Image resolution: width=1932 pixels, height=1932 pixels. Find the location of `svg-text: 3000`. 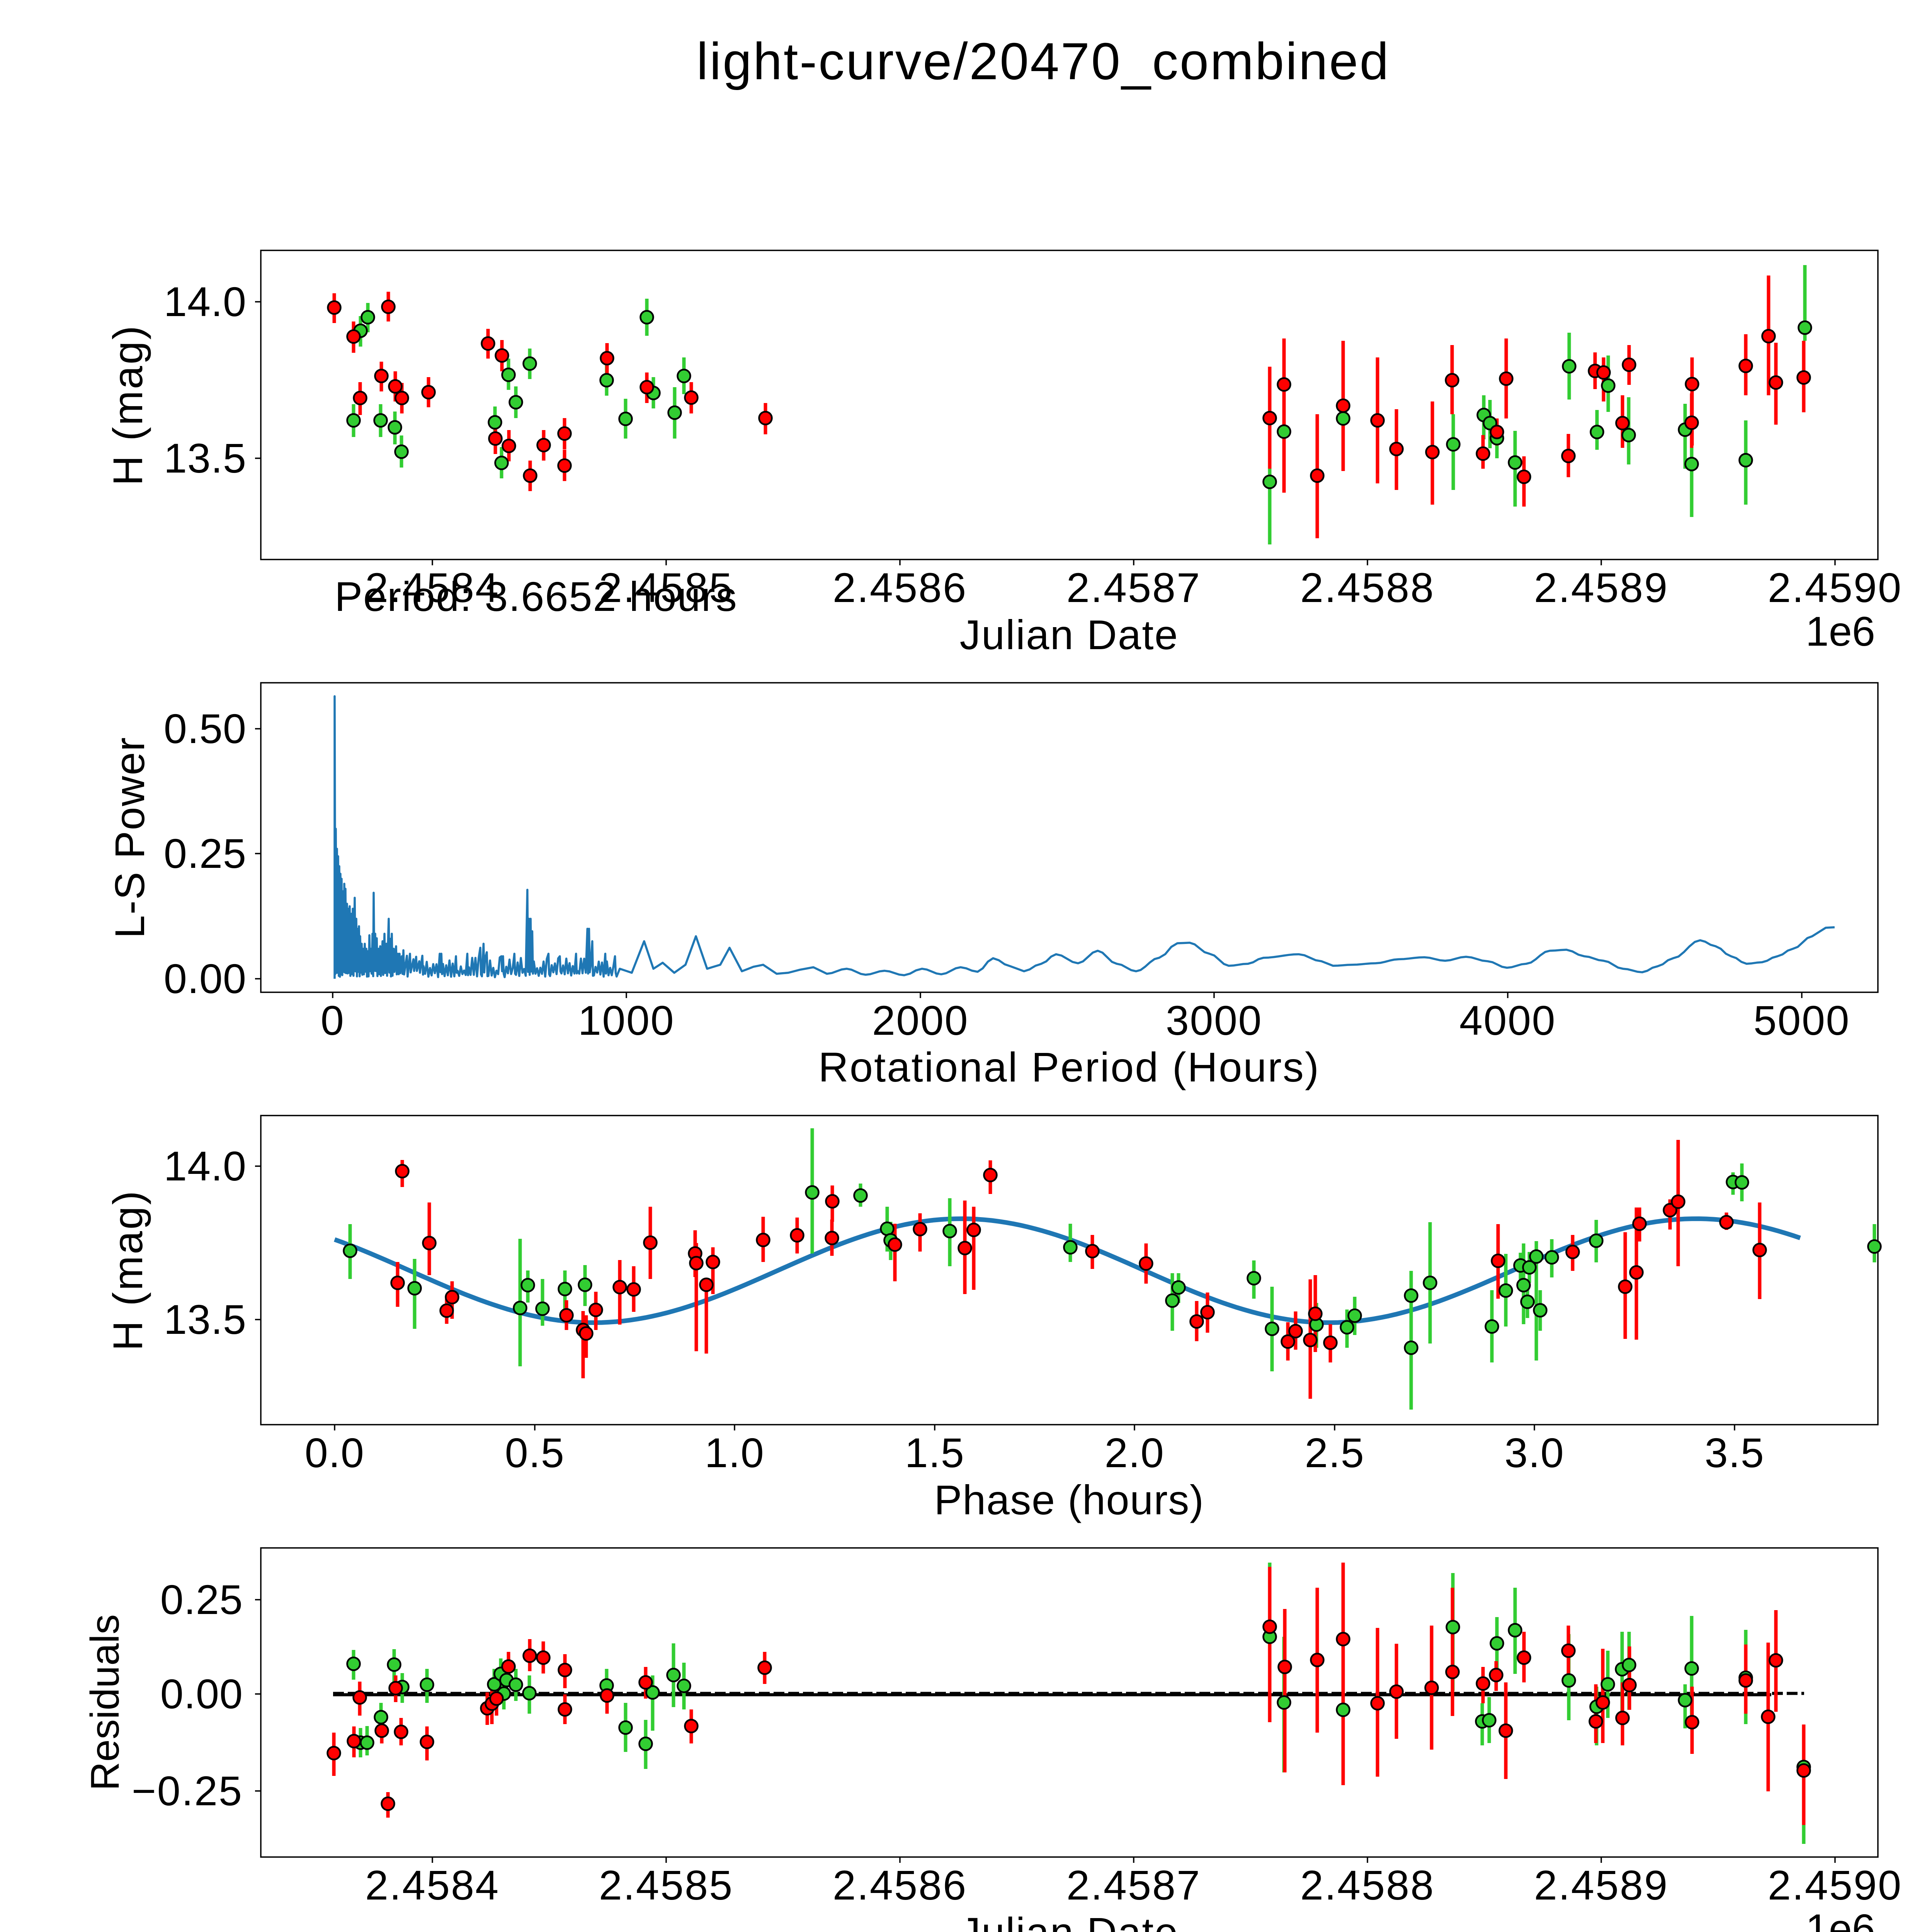

svg-text: 3000 is located at coordinates (1214, 1020).